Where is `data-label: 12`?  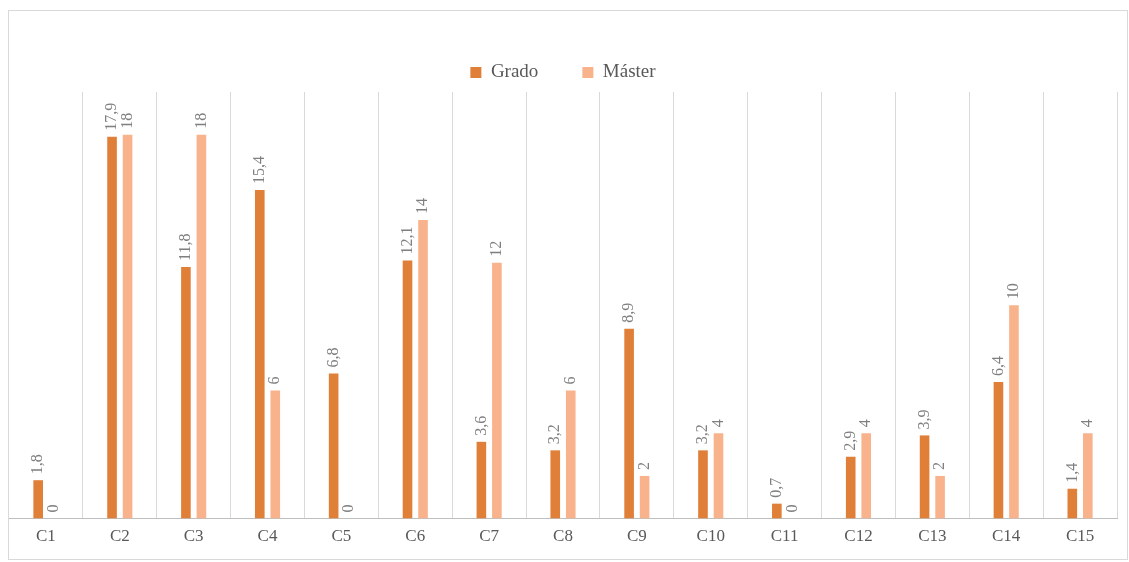 data-label: 12 is located at coordinates (496, 248).